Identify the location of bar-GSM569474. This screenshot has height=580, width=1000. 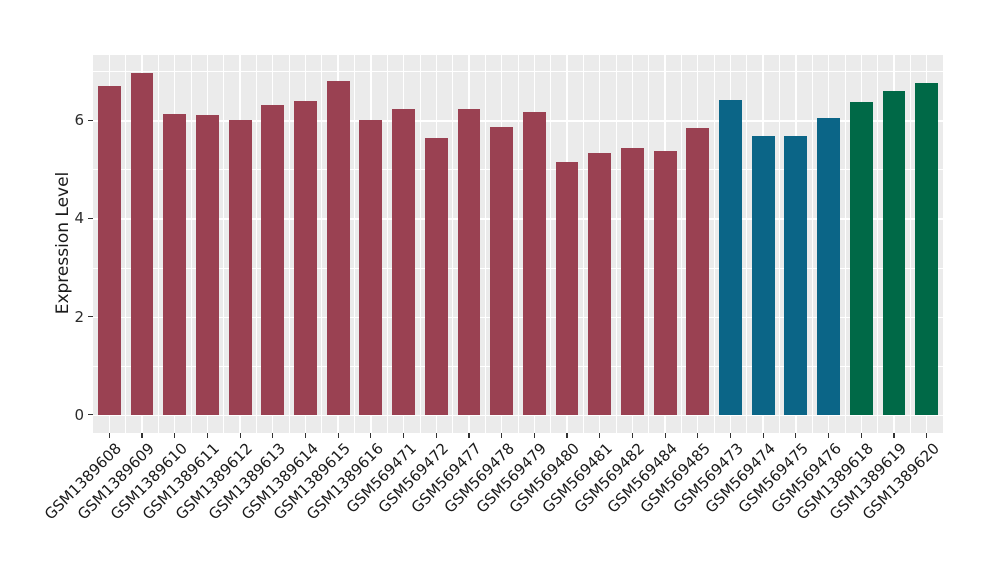
(763, 275).